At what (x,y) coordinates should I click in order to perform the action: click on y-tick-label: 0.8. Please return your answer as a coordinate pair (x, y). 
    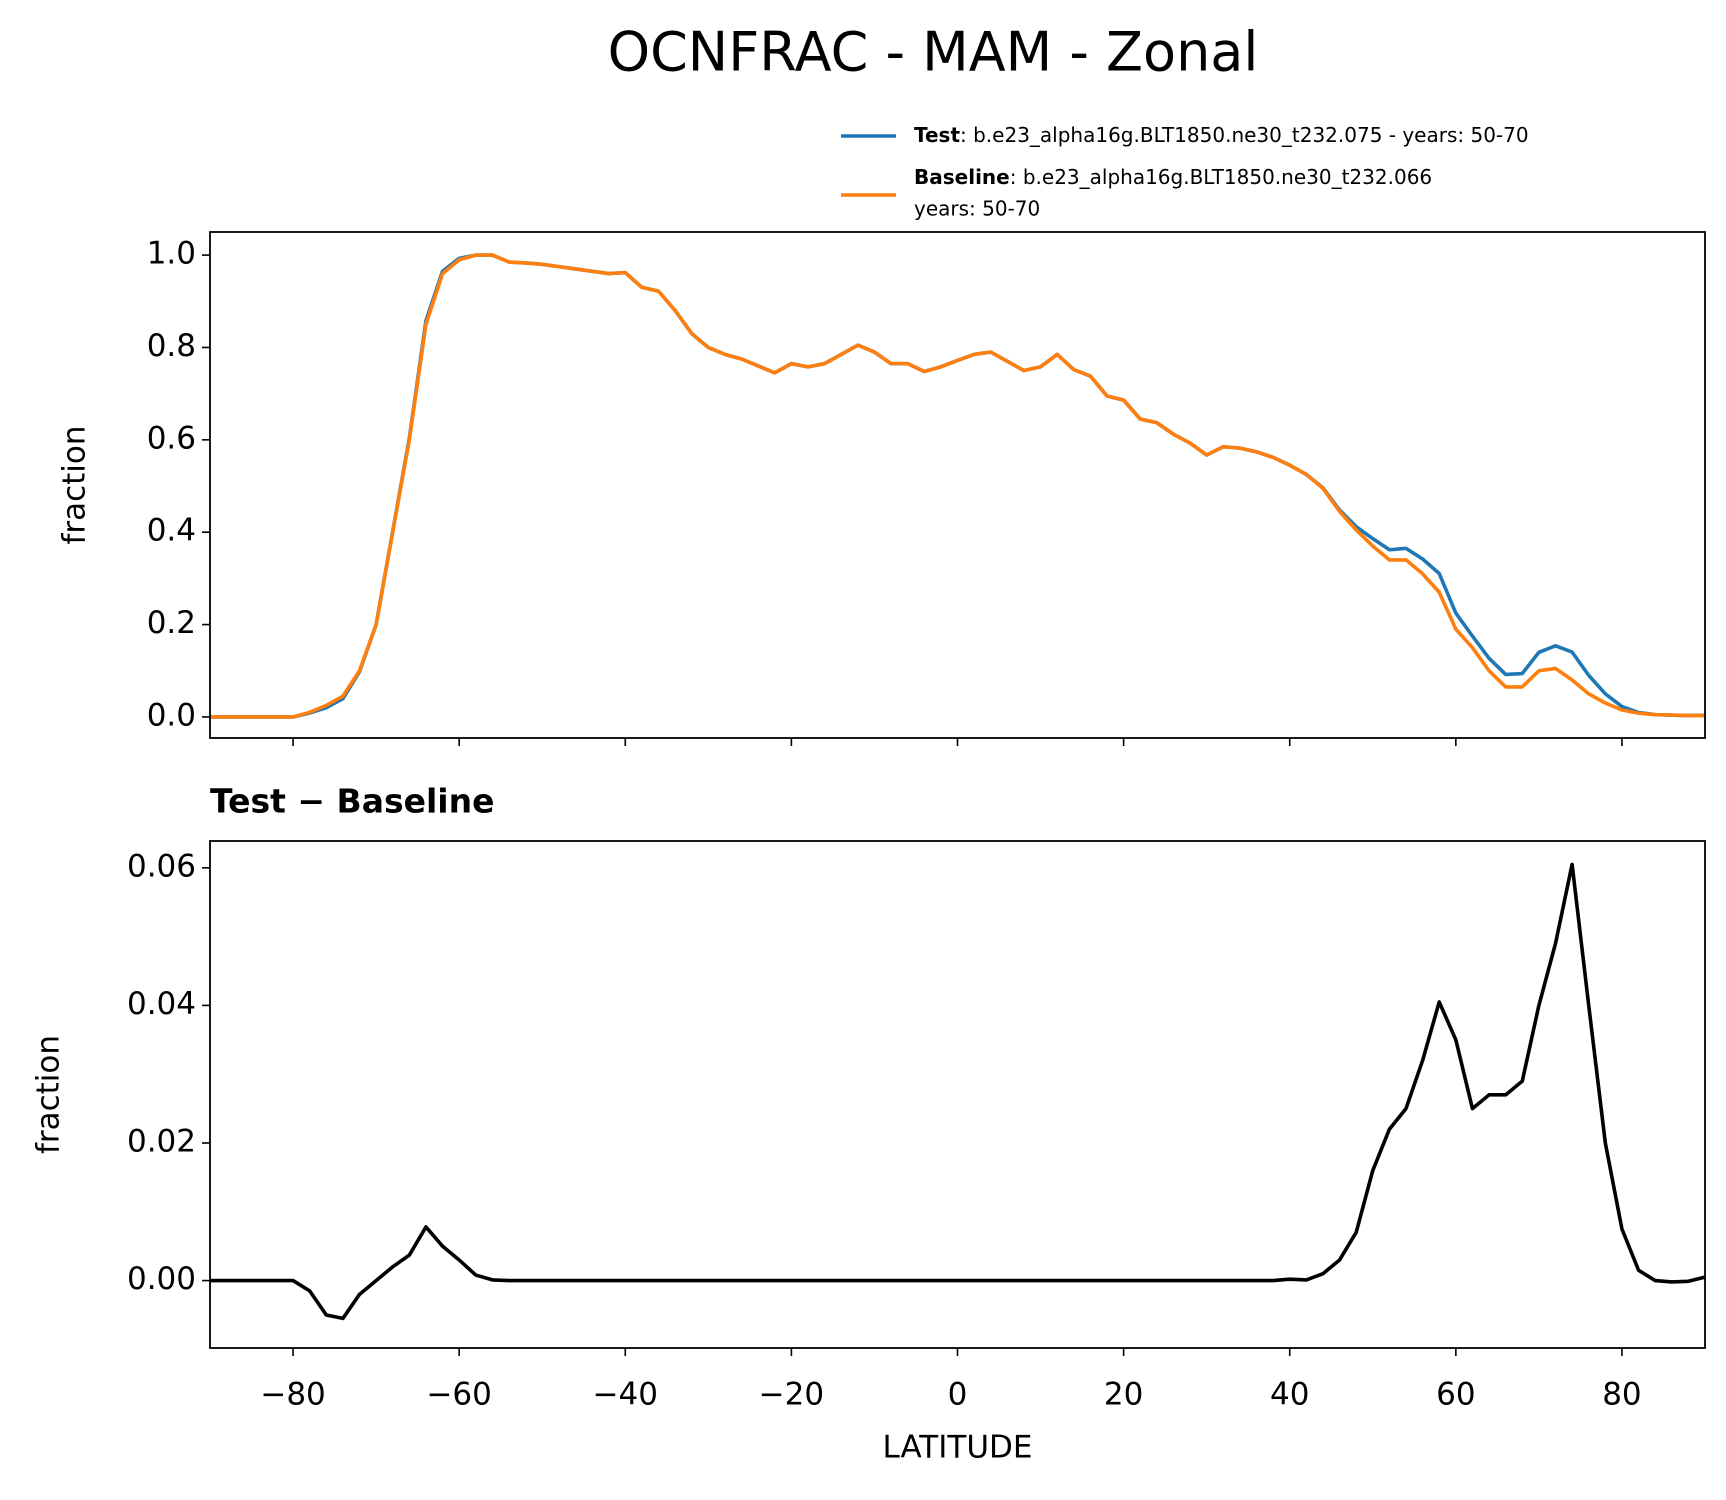
    Looking at the image, I should click on (171, 346).